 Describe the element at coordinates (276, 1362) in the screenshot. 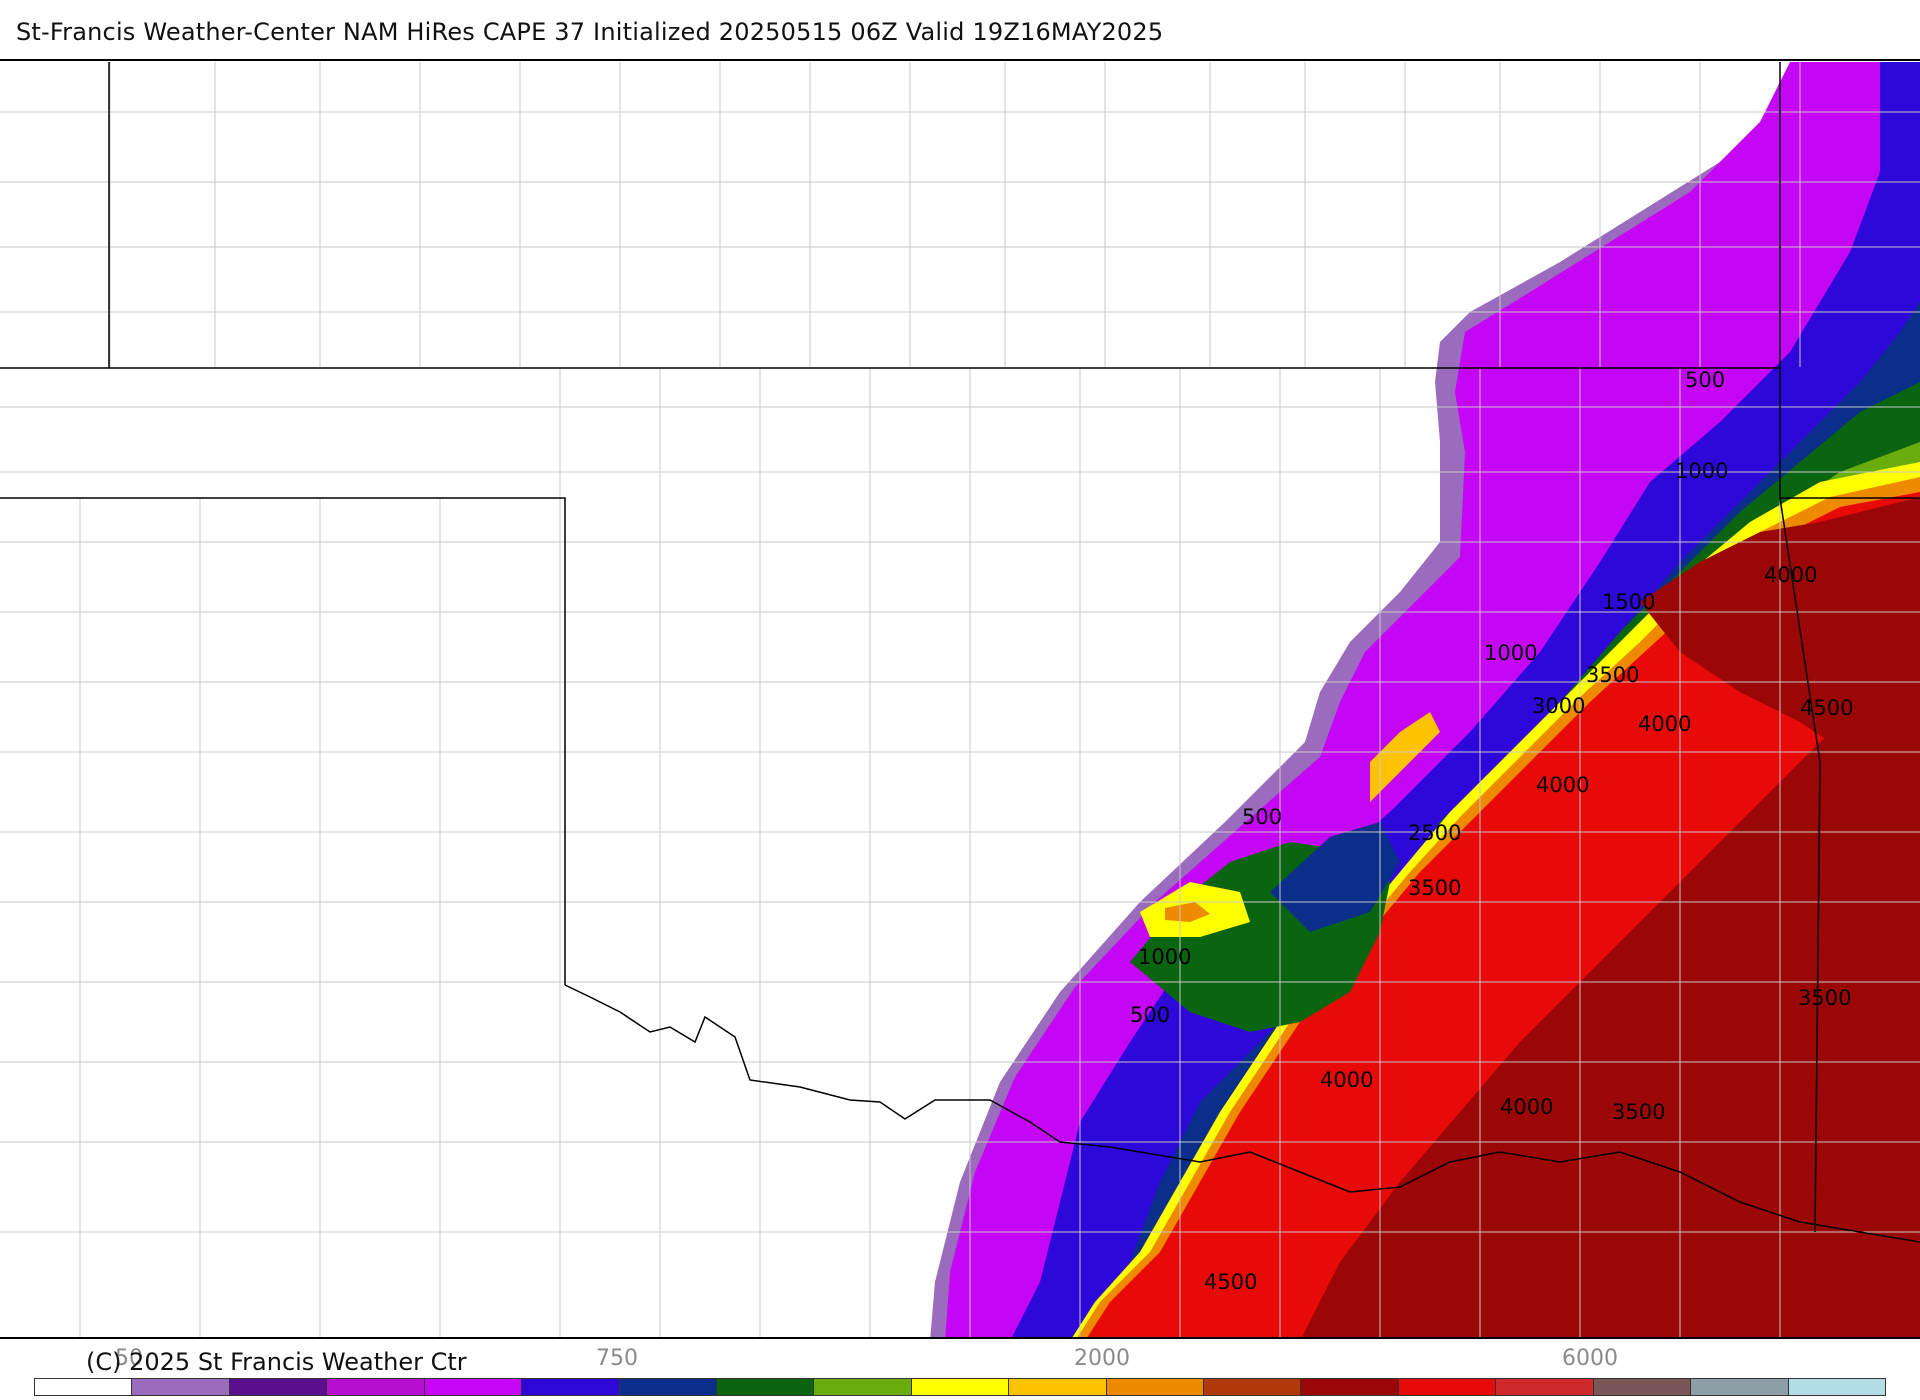

I see `copyright-text: (C) 2025 St Francis Weather Ctr` at that location.